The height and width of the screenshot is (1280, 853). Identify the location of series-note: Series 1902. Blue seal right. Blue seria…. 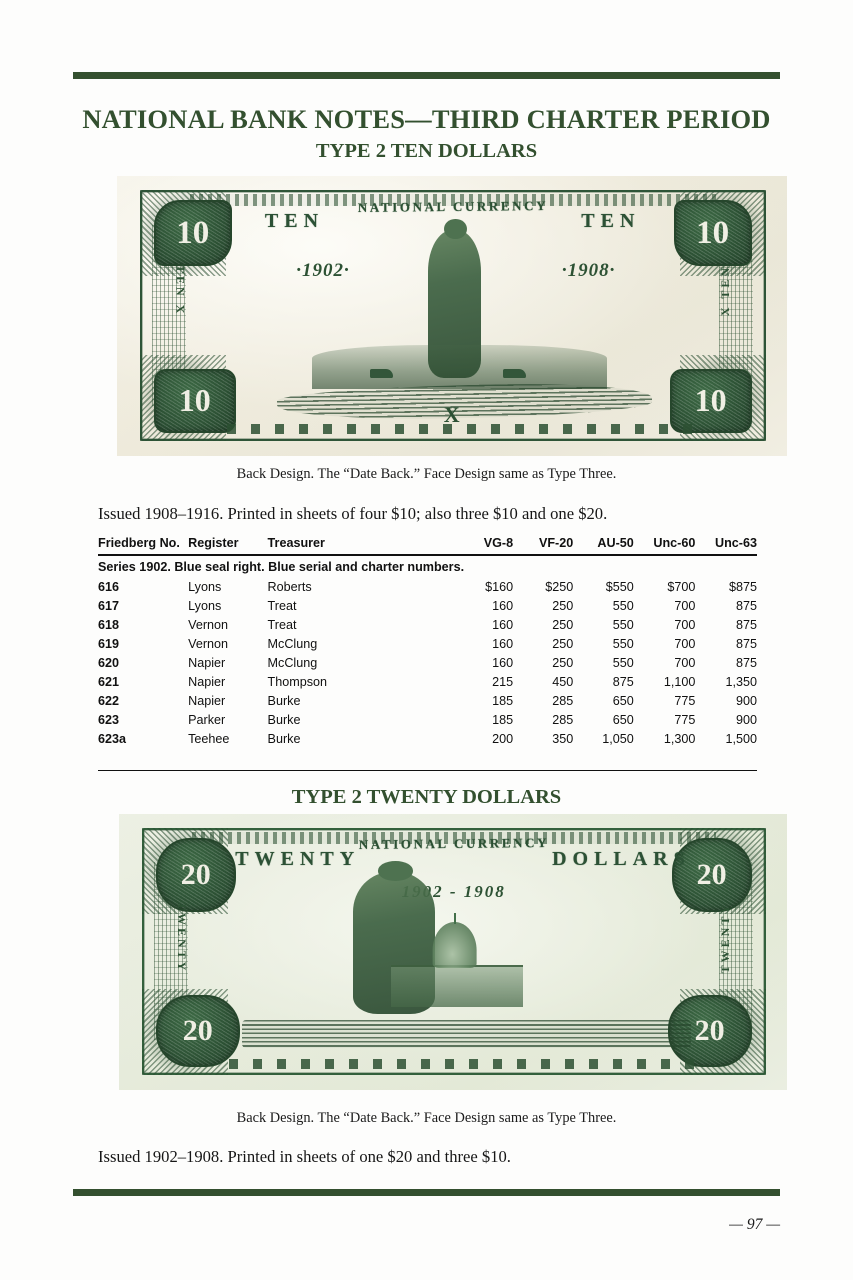
(281, 567).